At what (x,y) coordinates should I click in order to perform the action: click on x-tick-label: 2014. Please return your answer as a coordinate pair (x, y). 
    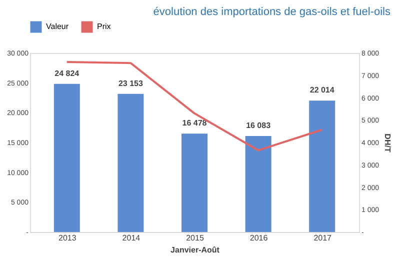
    Looking at the image, I should click on (131, 238).